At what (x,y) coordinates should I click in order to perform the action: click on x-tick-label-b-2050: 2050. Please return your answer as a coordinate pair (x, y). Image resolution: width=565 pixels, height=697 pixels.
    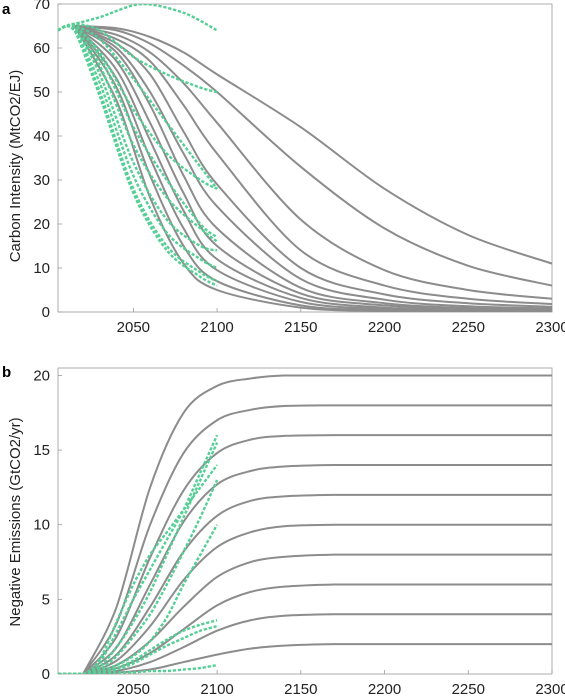
    Looking at the image, I should click on (133, 689).